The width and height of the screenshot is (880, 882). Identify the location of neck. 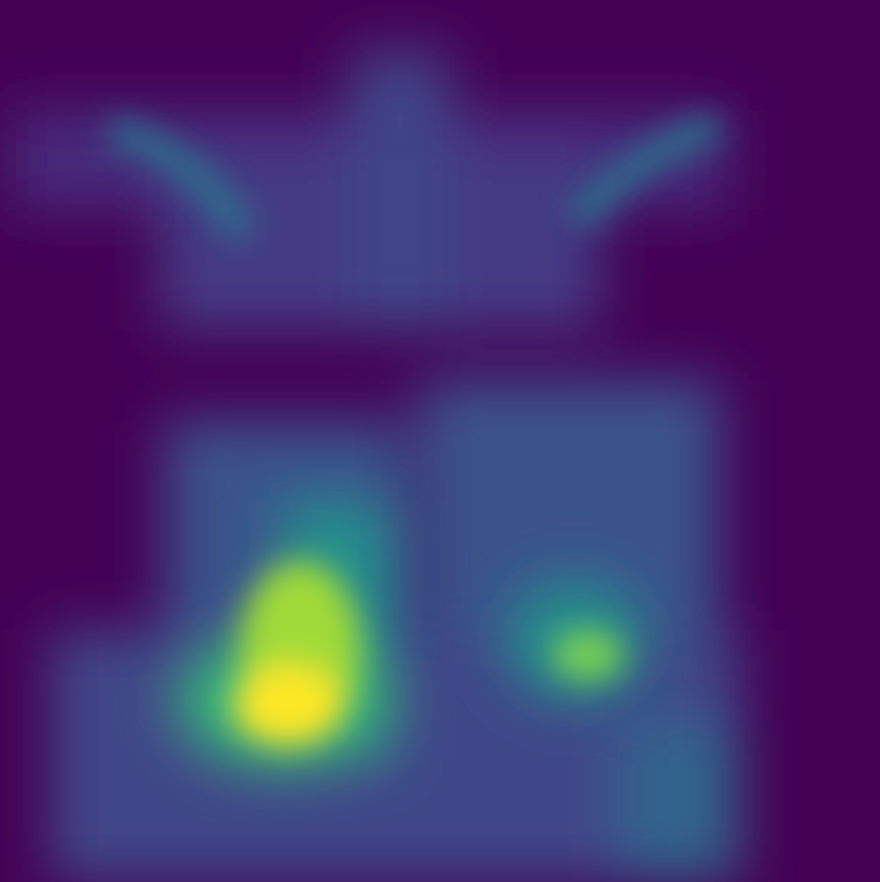
(400, 190).